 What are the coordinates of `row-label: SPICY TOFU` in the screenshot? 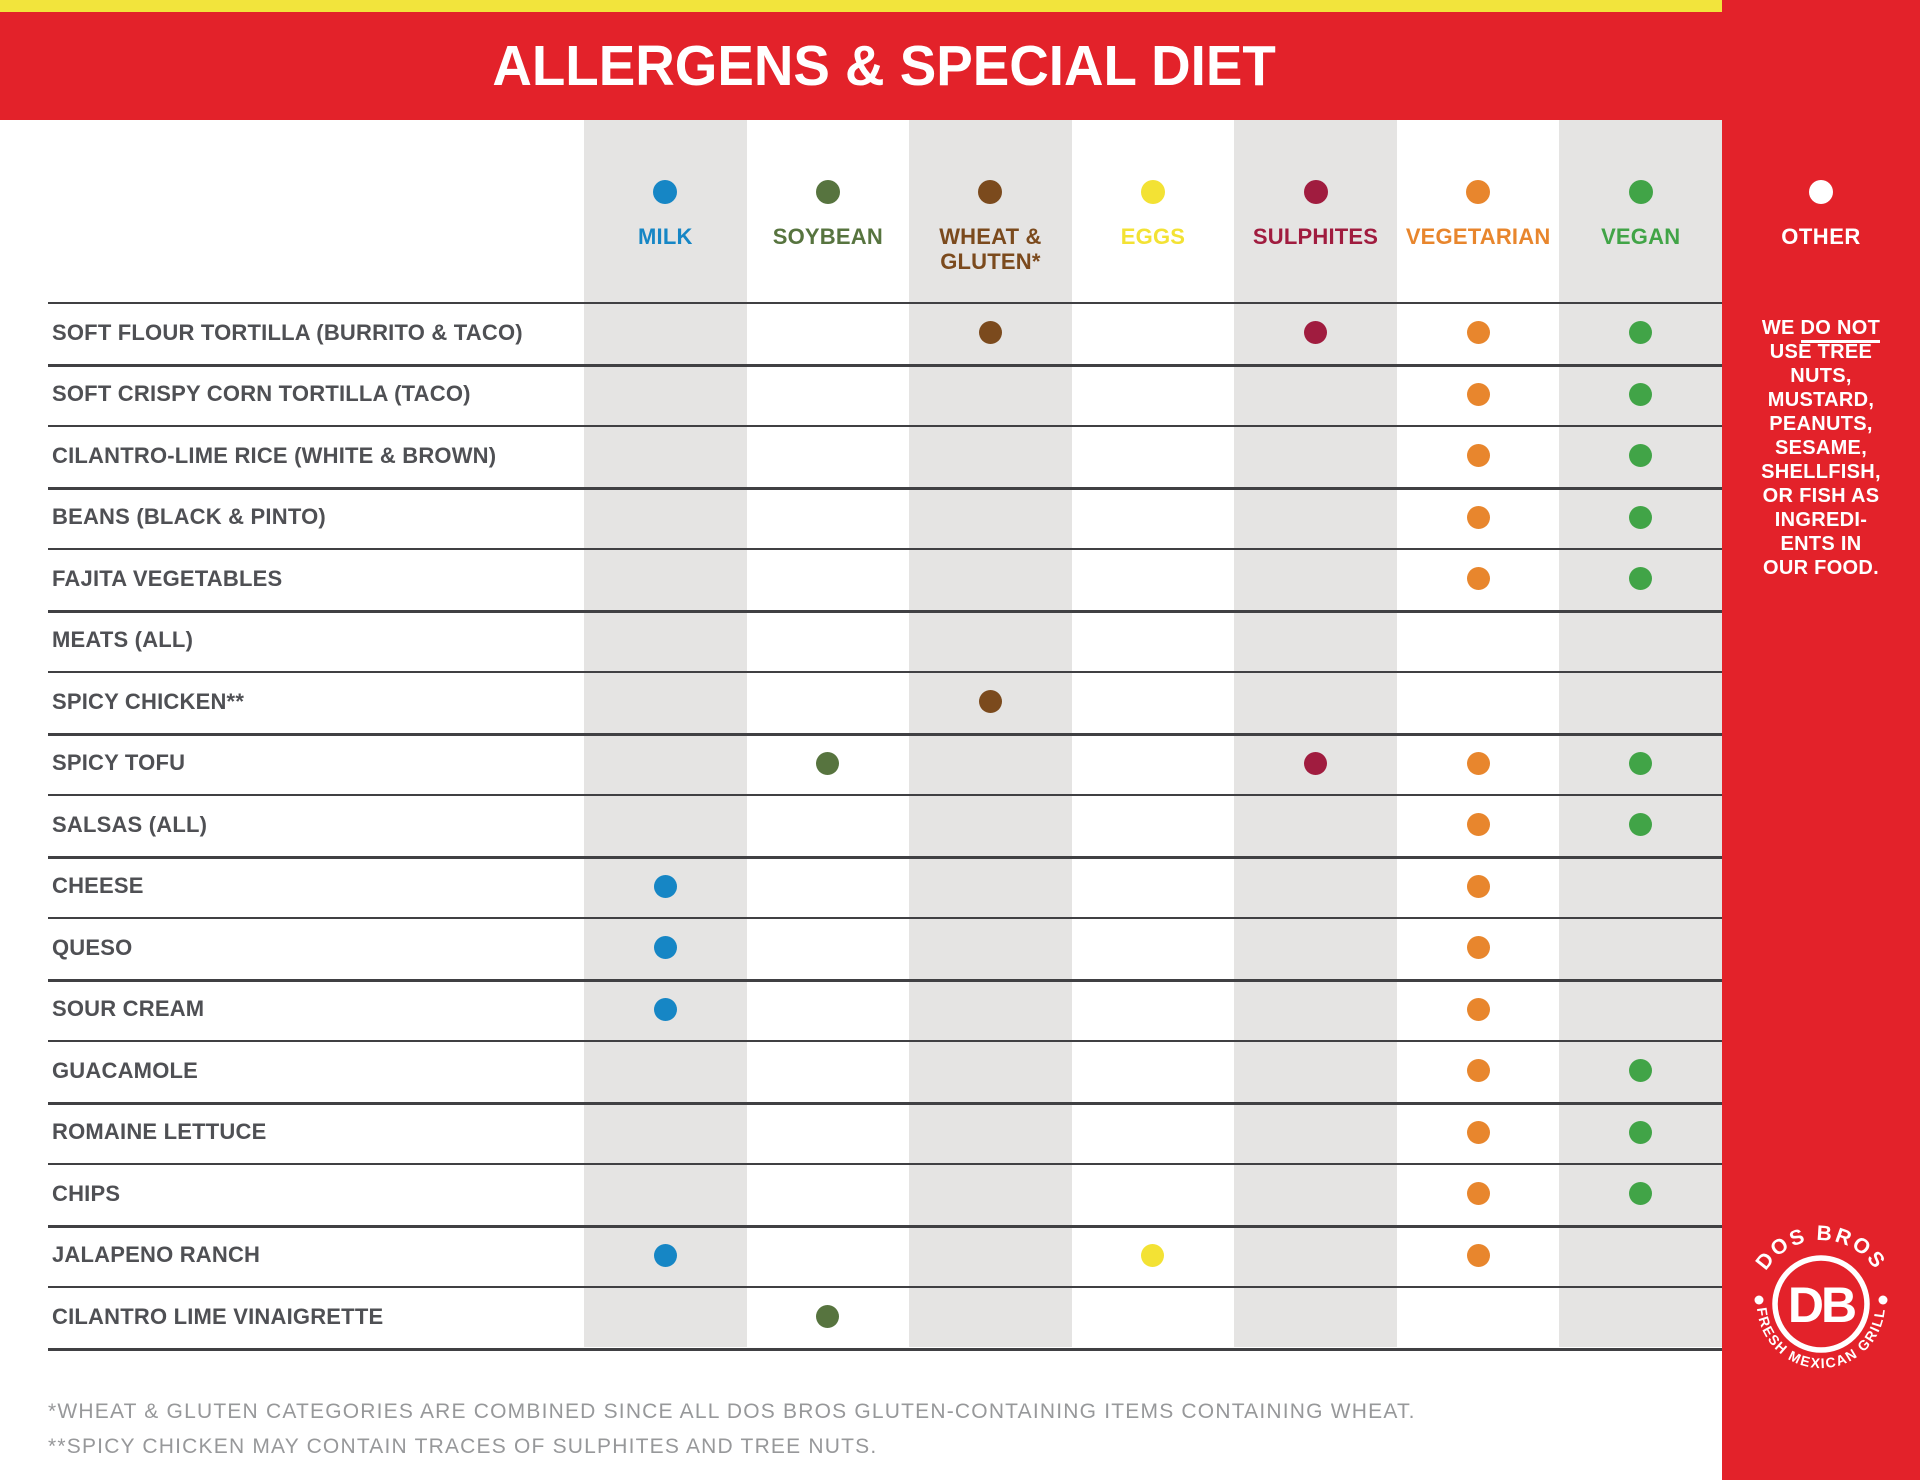 It's located at (119, 763).